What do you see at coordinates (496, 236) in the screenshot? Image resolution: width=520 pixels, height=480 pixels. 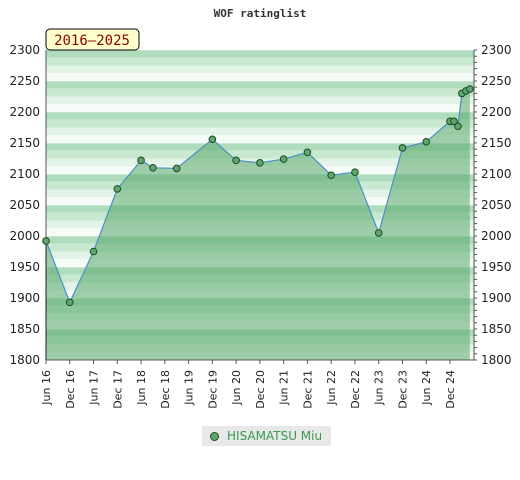 I see `y-tick-label-right: 2000` at bounding box center [496, 236].